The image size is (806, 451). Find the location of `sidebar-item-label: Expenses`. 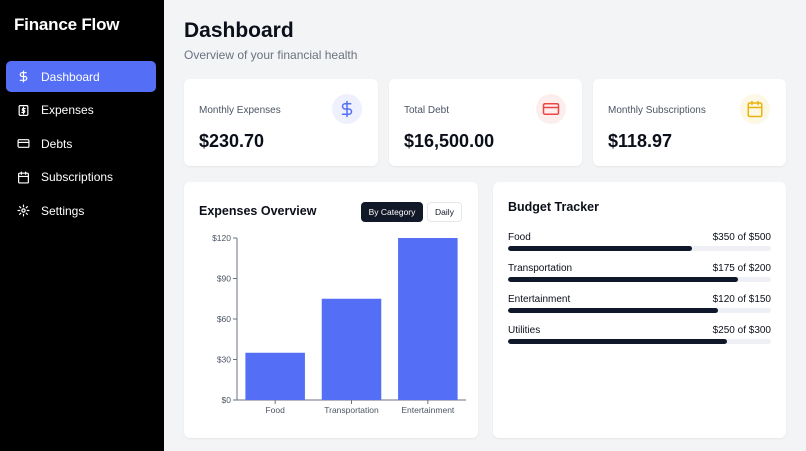

sidebar-item-label: Expenses is located at coordinates (67, 110).